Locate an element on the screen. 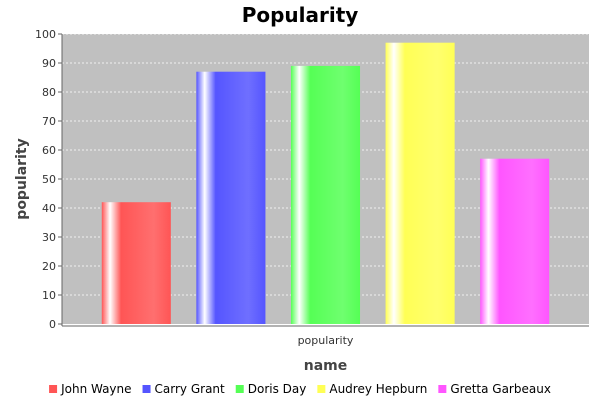 The height and width of the screenshot is (400, 600). y-tick-label: 90 is located at coordinates (49, 63).